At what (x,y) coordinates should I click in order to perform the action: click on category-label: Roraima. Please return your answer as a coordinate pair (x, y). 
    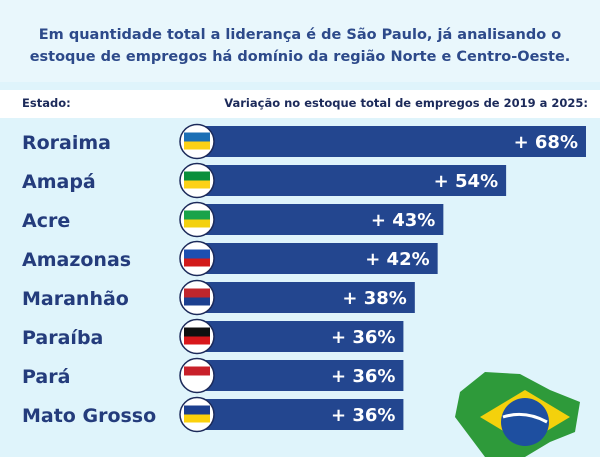
    Looking at the image, I should click on (66, 143).